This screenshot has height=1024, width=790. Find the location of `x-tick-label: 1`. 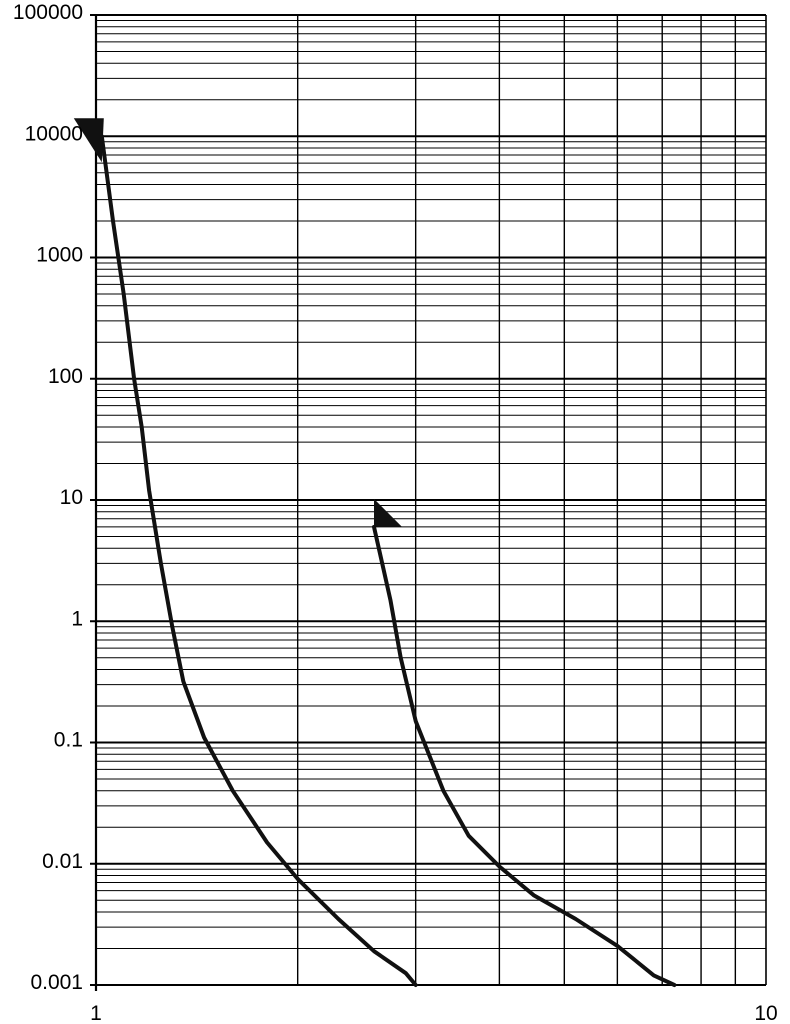

x-tick-label: 1 is located at coordinates (96, 1013).